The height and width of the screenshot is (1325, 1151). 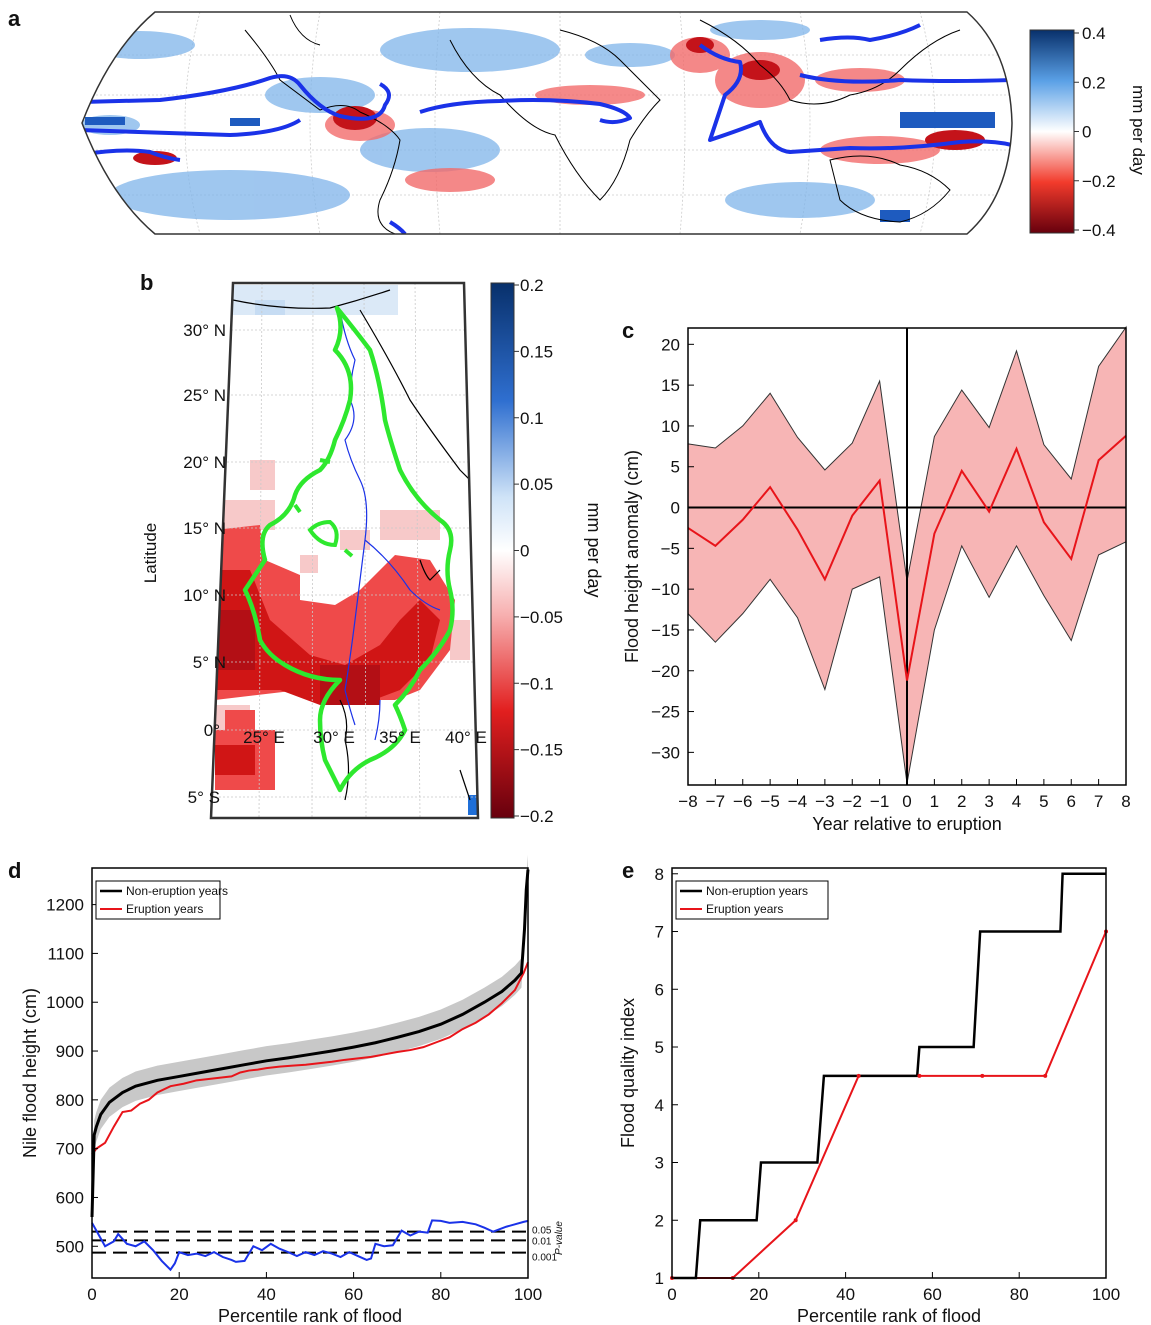 I want to click on axes-frame, so click(x=310, y=1073).